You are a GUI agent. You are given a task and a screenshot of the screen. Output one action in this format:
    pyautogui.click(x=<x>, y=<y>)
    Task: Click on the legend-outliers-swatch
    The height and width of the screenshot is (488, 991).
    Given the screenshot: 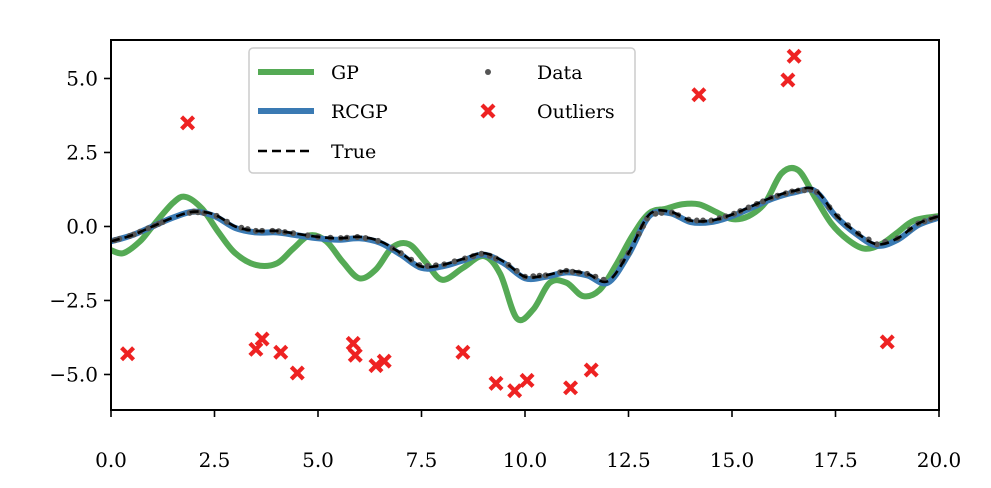 What is the action you would take?
    pyautogui.click(x=488, y=111)
    